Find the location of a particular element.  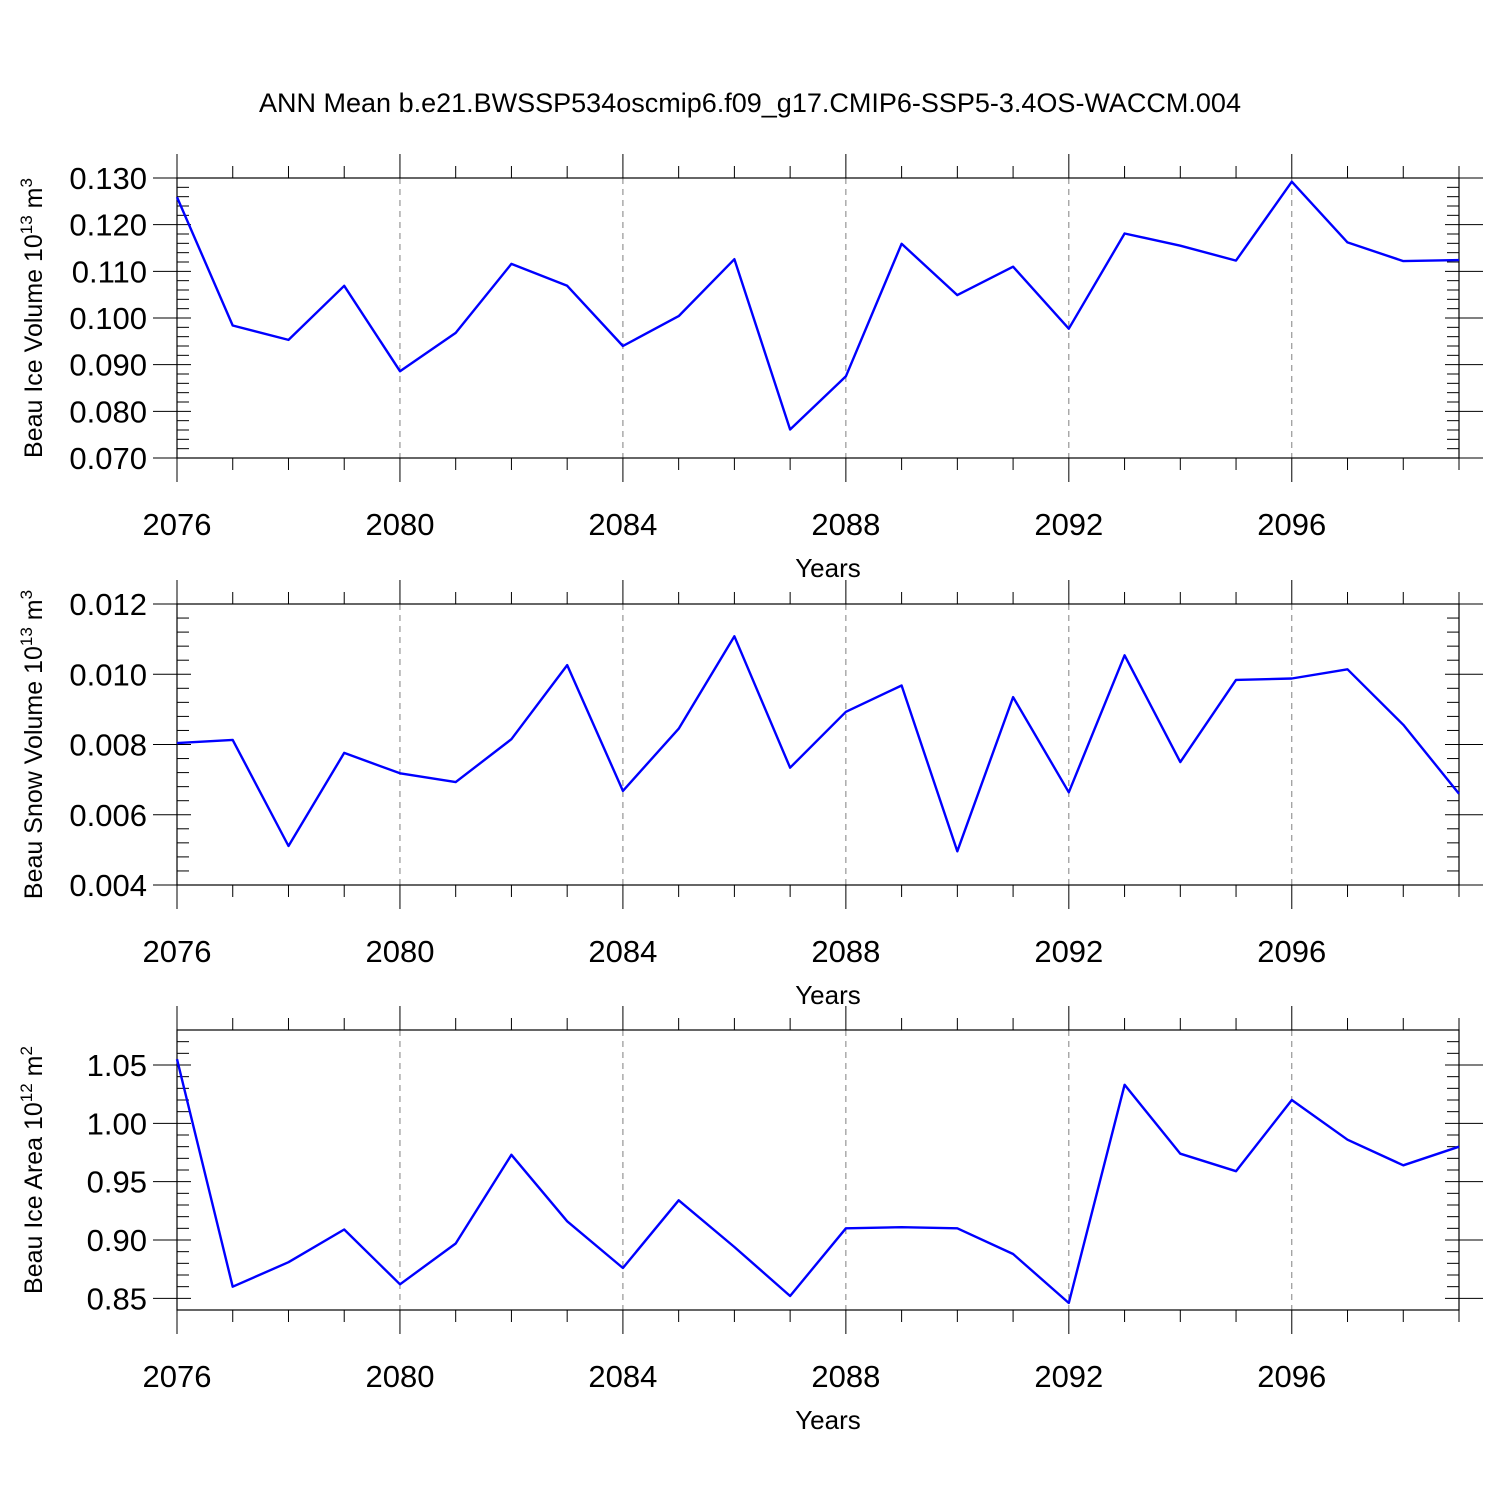

y-tick-label: 0.95 is located at coordinates (117, 1182).